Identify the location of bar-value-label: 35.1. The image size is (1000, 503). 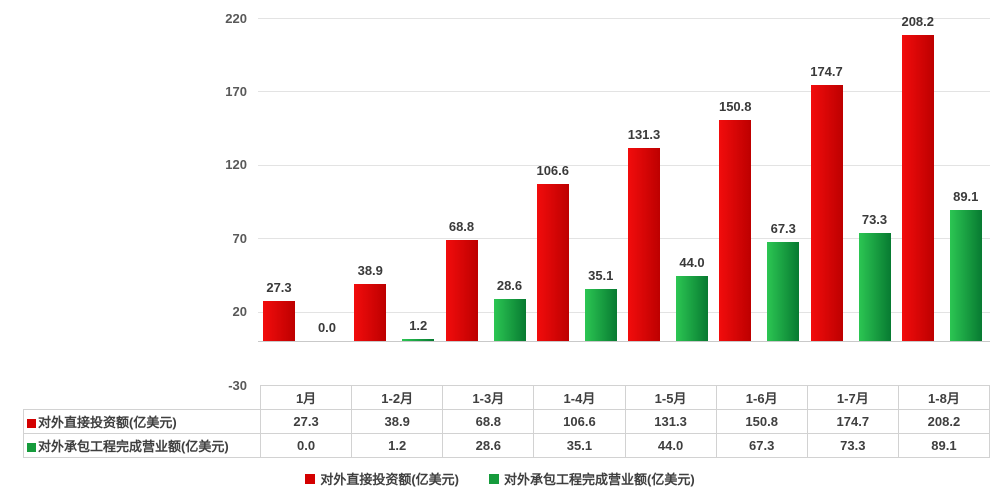
(601, 276).